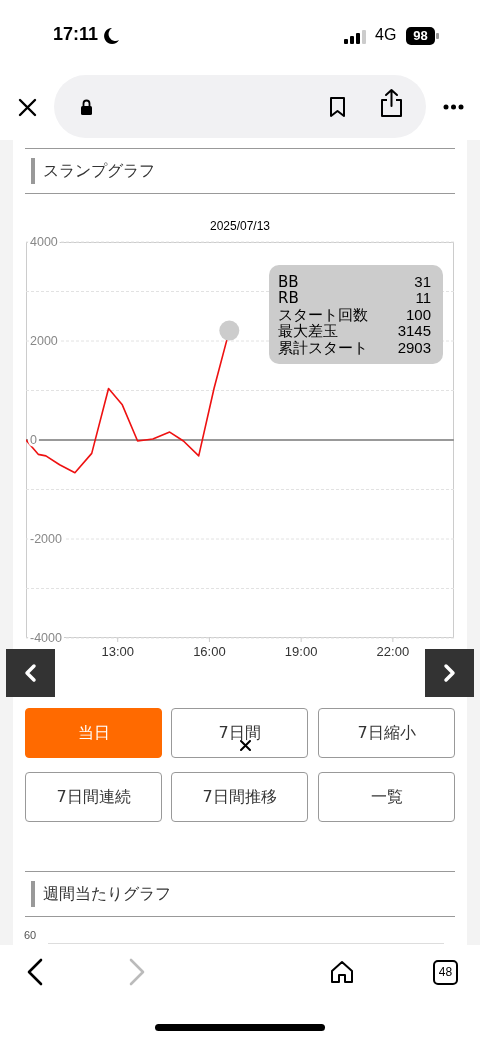 This screenshot has width=480, height=1041. I want to click on y-tick-label: -4000, so click(46, 638).